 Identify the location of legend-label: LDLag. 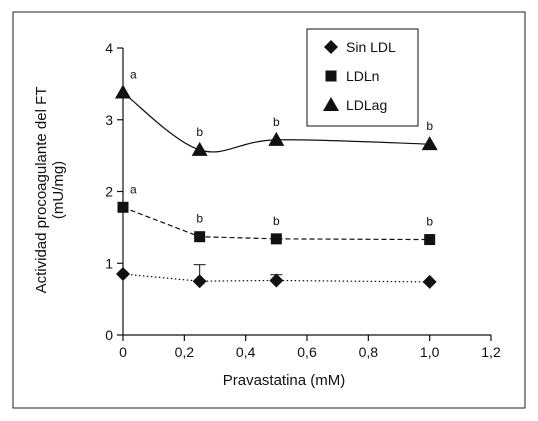
(366, 105).